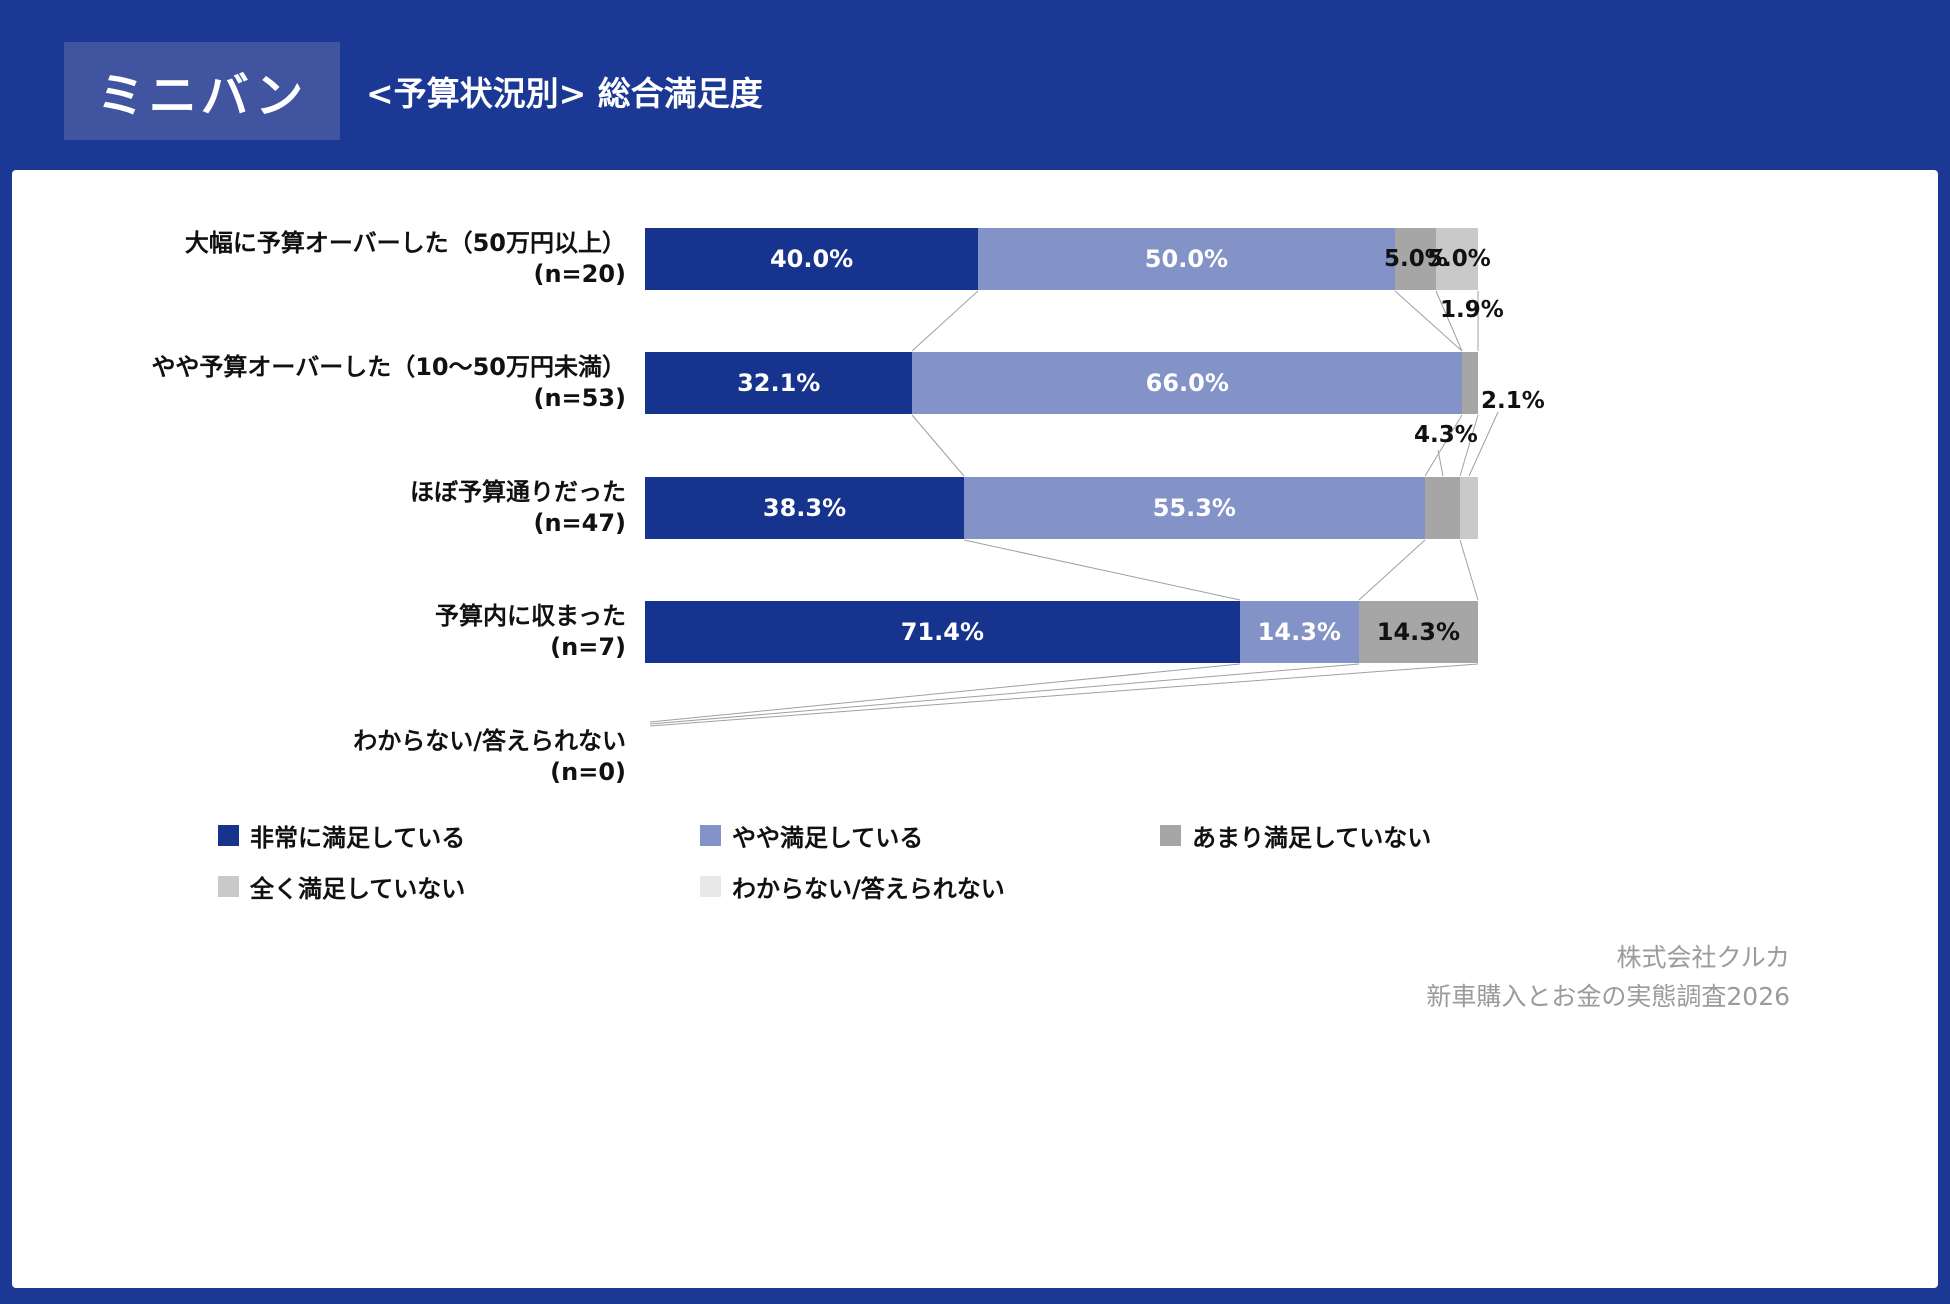 The height and width of the screenshot is (1304, 1950). Describe the element at coordinates (388, 367) in the screenshot. I see `category-name: やや予算オーバーした（10〜50万円未満）` at that location.